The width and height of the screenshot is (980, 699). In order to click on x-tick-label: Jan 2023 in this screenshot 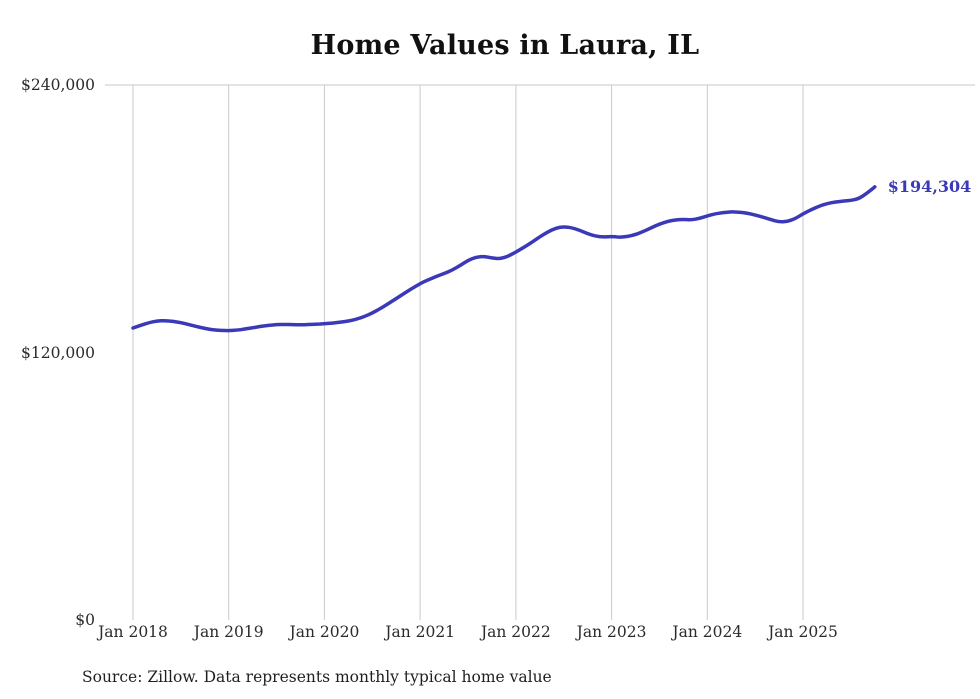, I will do `click(611, 632)`.